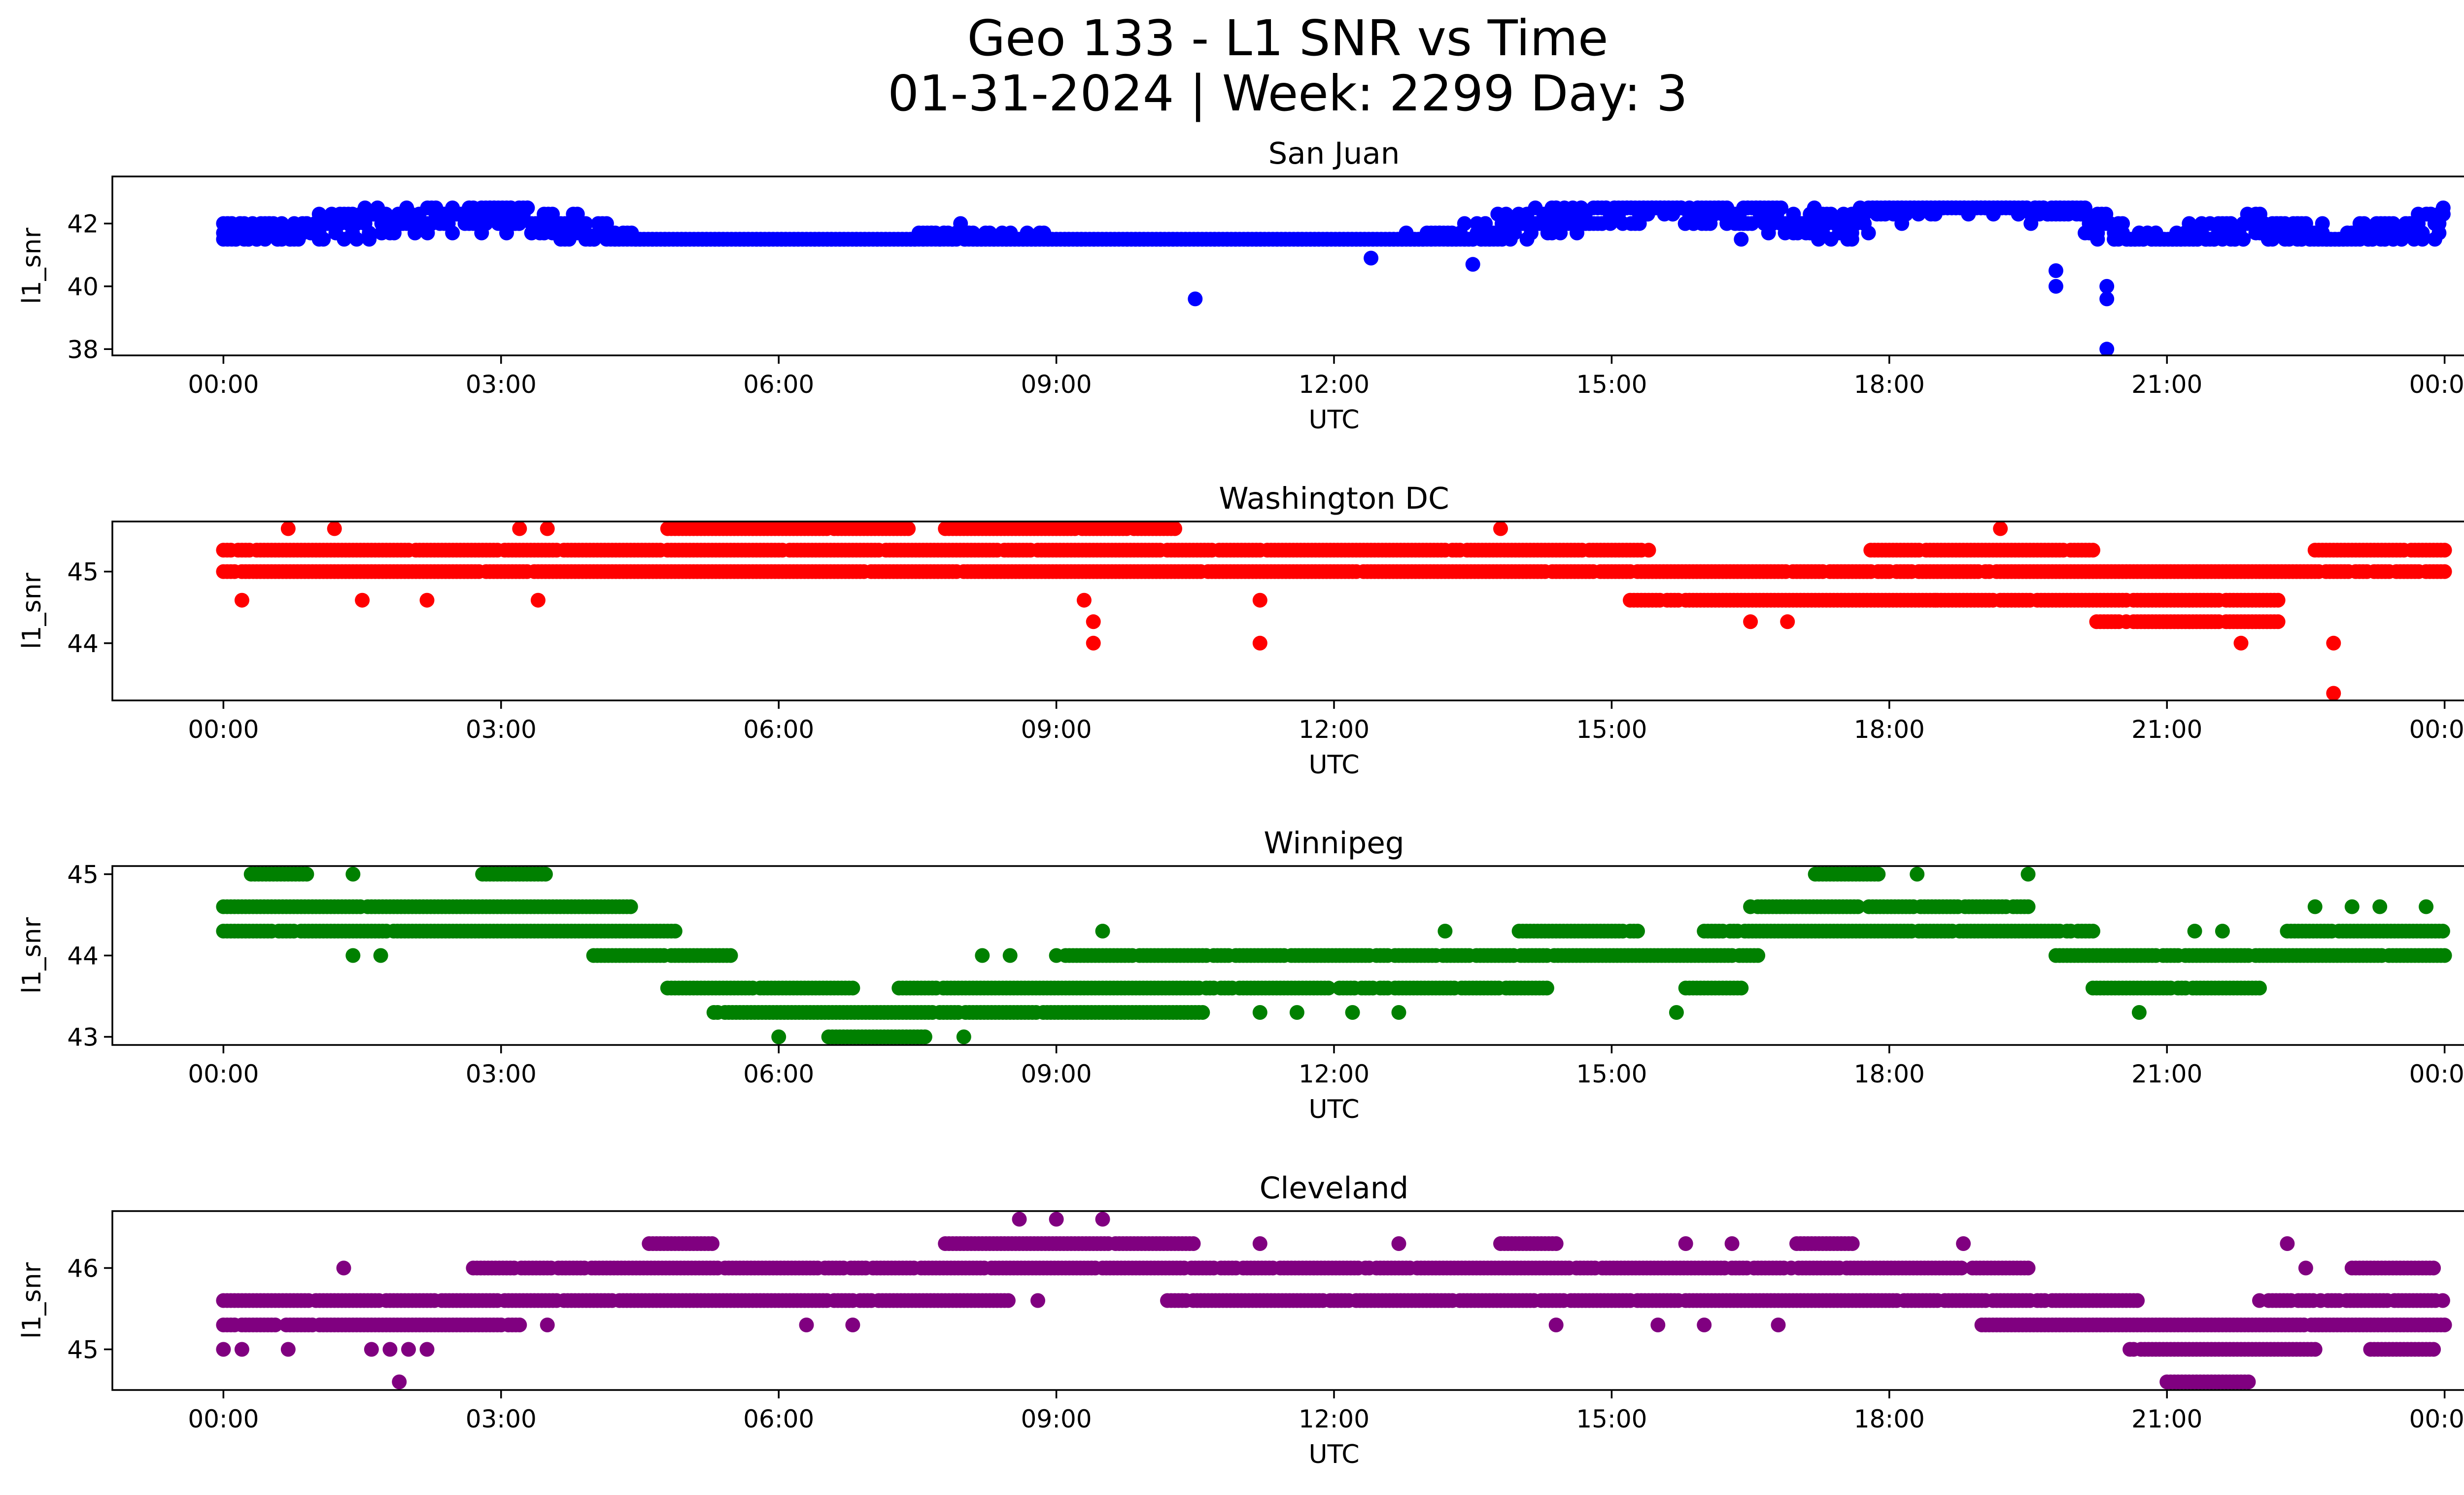  Describe the element at coordinates (1334, 843) in the screenshot. I see `subplot-title: Winnipeg` at that location.